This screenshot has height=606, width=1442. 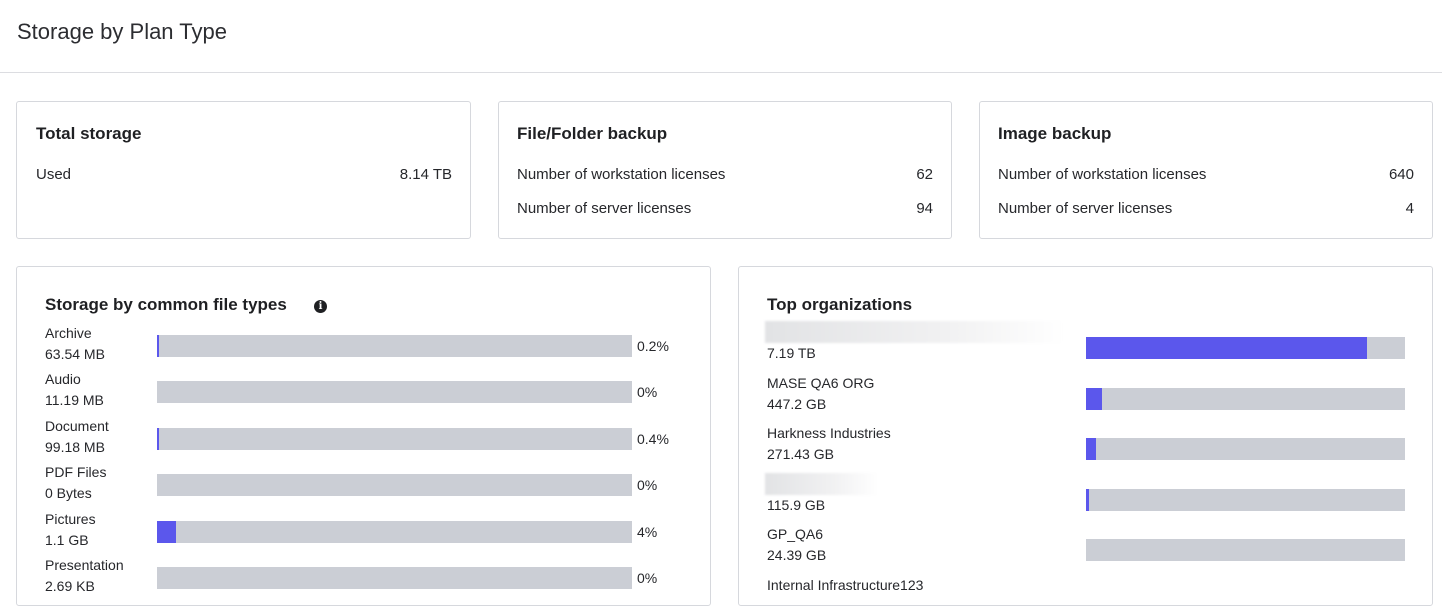 I want to click on organization-size: 7.19 TB, so click(x=791, y=353).